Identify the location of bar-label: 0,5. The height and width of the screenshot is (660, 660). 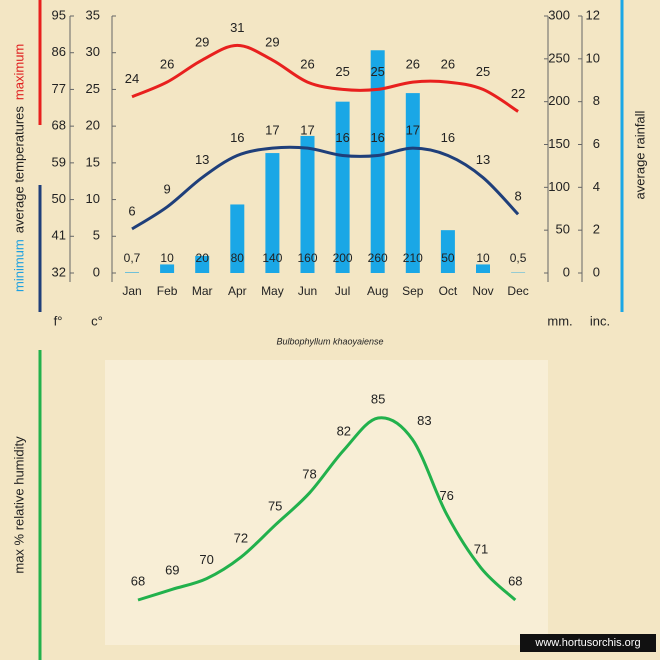
(518, 258).